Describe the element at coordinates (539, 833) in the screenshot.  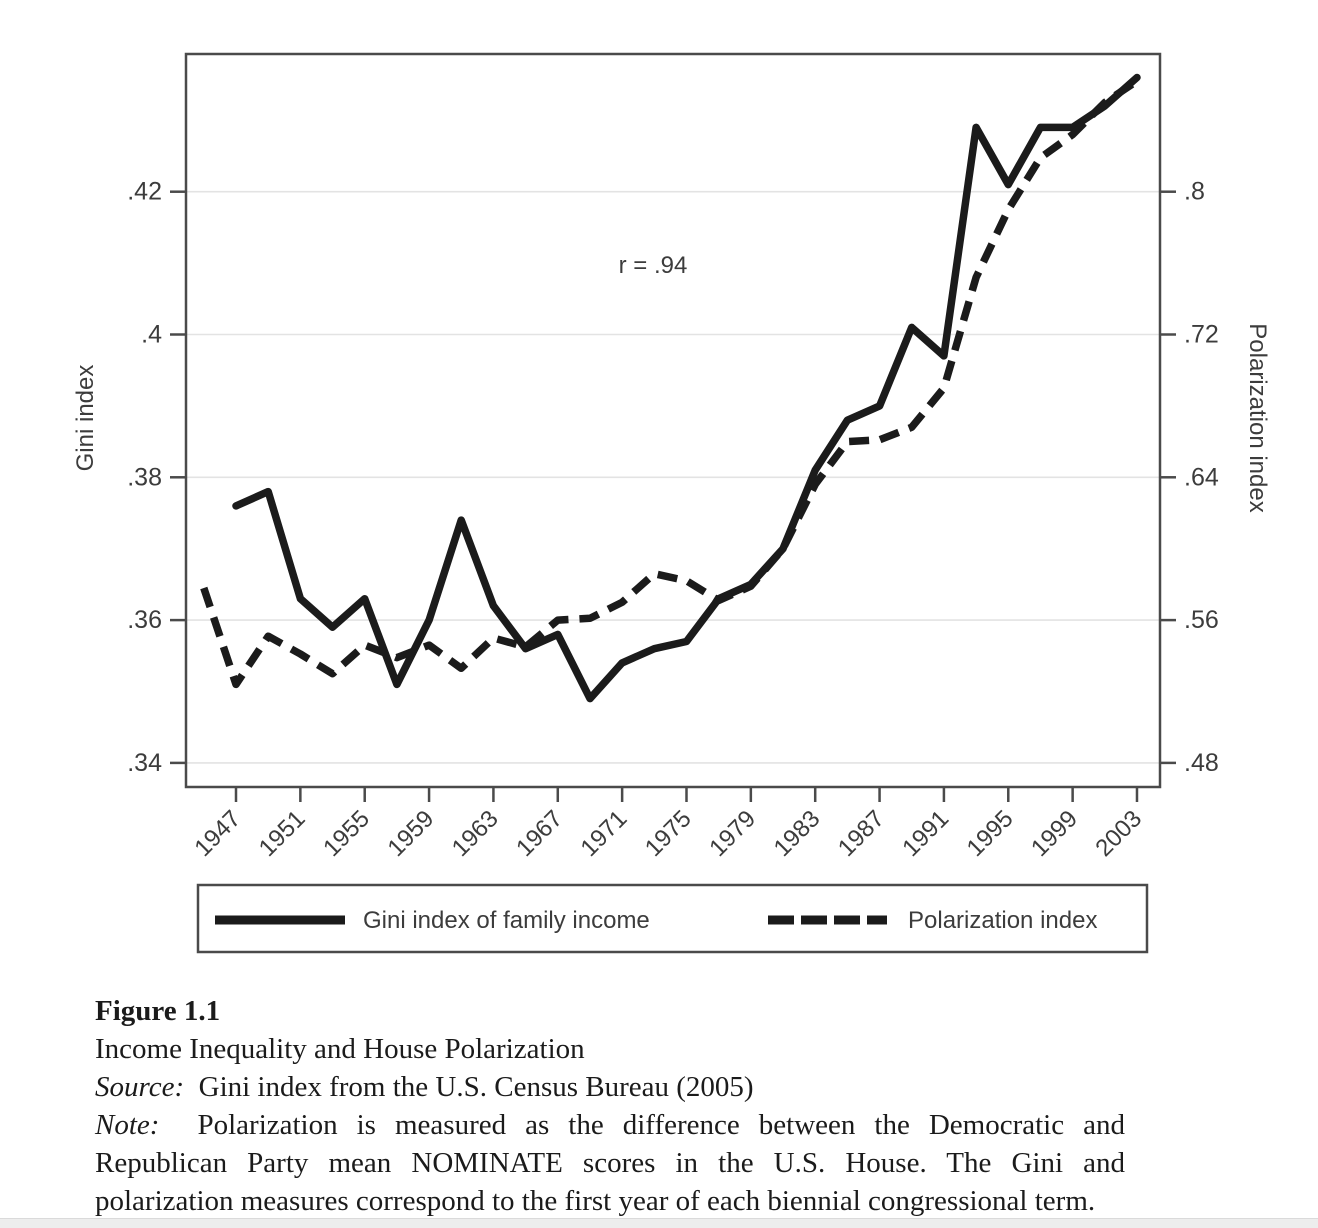
I see `x-tick-label: 1967` at that location.